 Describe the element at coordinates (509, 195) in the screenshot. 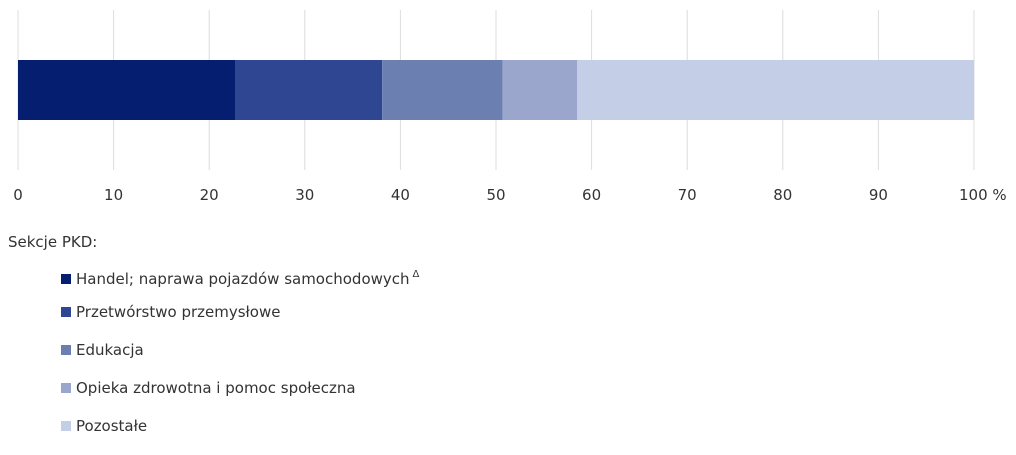

I see `x-axis-tick-labels: 0 10 20 30 40 50 60 70 80 90 100 %` at that location.